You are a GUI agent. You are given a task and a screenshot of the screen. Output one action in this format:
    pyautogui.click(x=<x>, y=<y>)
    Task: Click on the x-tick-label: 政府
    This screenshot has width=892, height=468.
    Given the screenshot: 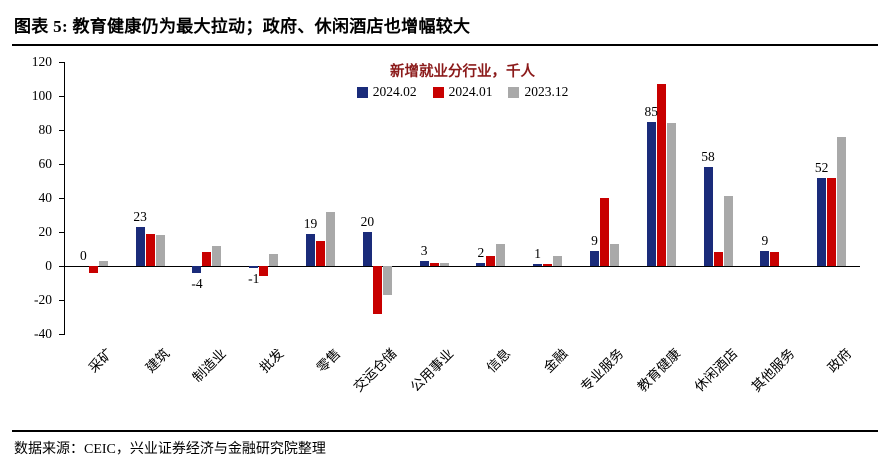 What is the action you would take?
    pyautogui.click(x=839, y=360)
    